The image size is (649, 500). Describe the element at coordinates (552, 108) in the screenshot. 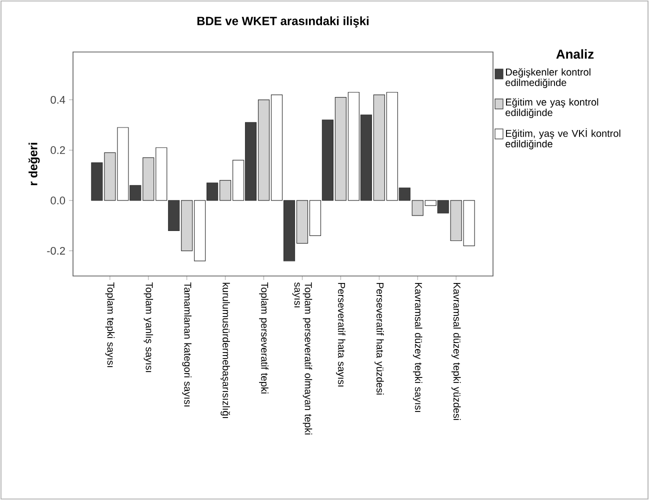

I see `legend-label: Eğitim ve yaş kontrol edildiğinde` at that location.